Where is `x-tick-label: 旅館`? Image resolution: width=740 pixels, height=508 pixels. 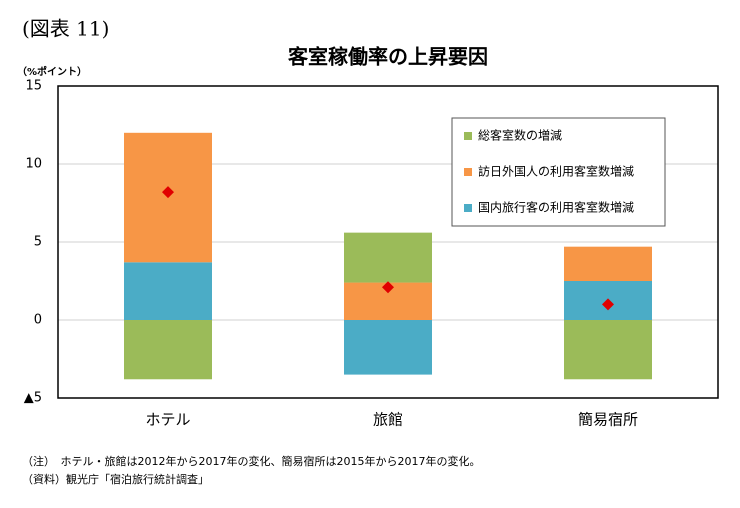 x-tick-label: 旅館 is located at coordinates (388, 420).